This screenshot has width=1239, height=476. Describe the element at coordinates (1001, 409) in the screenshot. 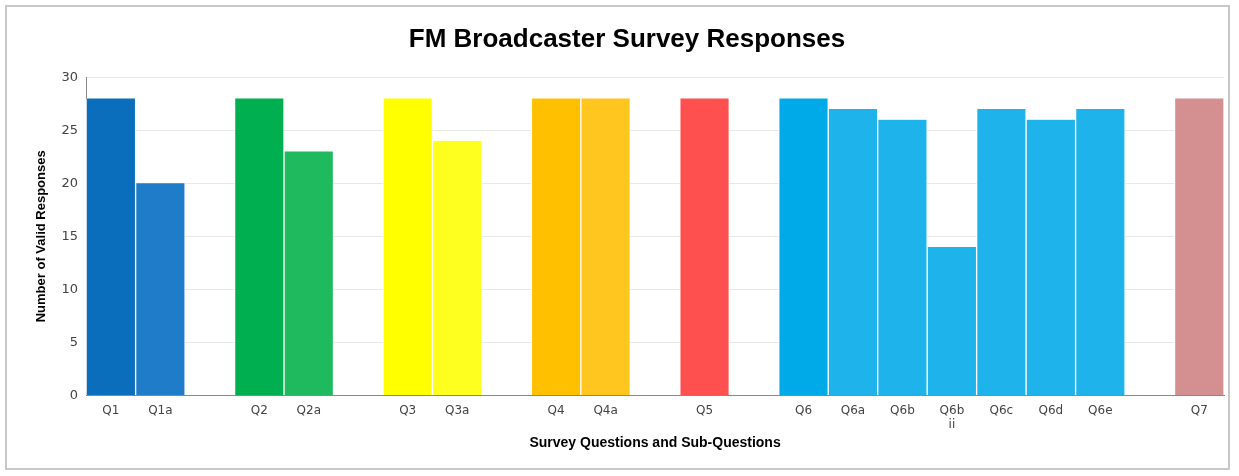

I see `x-tick-label: Q6c` at that location.